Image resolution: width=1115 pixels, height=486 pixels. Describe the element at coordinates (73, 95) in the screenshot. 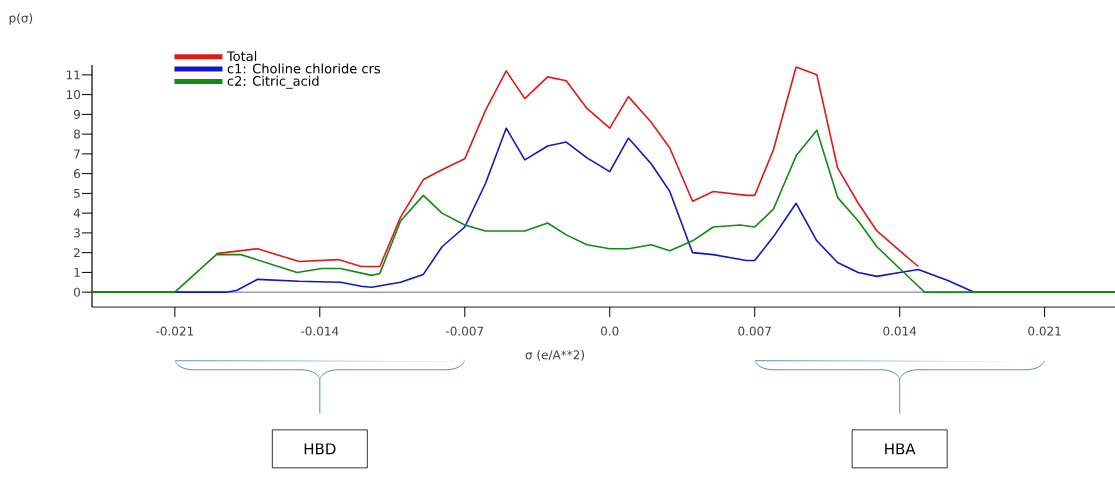

I see `y-tick-label: 10` at that location.